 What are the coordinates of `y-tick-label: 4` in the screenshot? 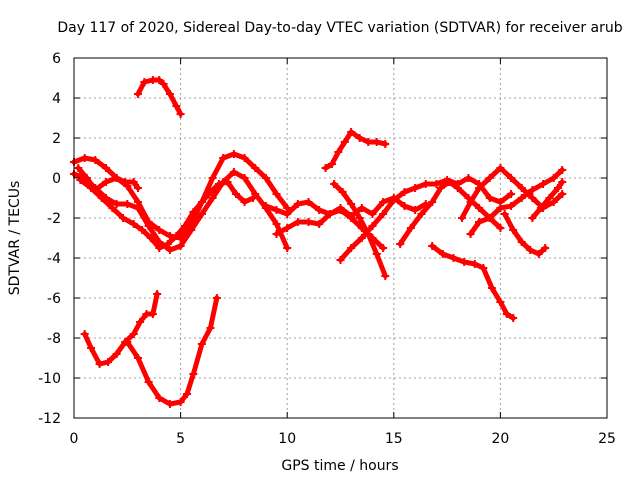 It's located at (56, 99).